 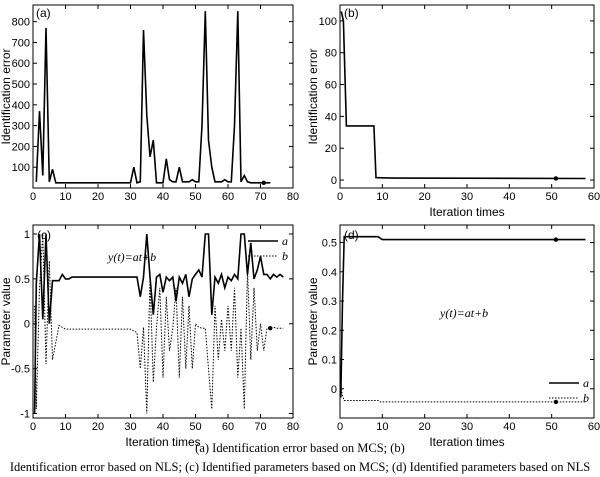 I want to click on y-tick-label-c: 1, so click(x=27, y=235).